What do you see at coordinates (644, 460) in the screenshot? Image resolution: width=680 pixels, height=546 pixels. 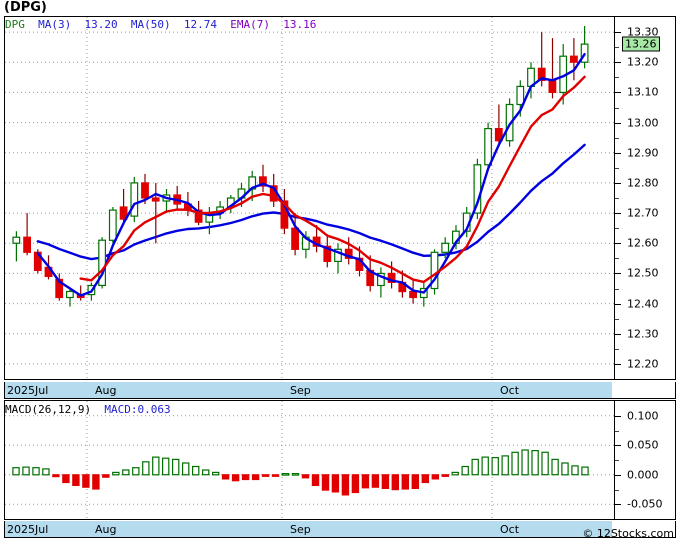 I see `macd-axis: 0.100 0.050 0.000 -0.050` at bounding box center [644, 460].